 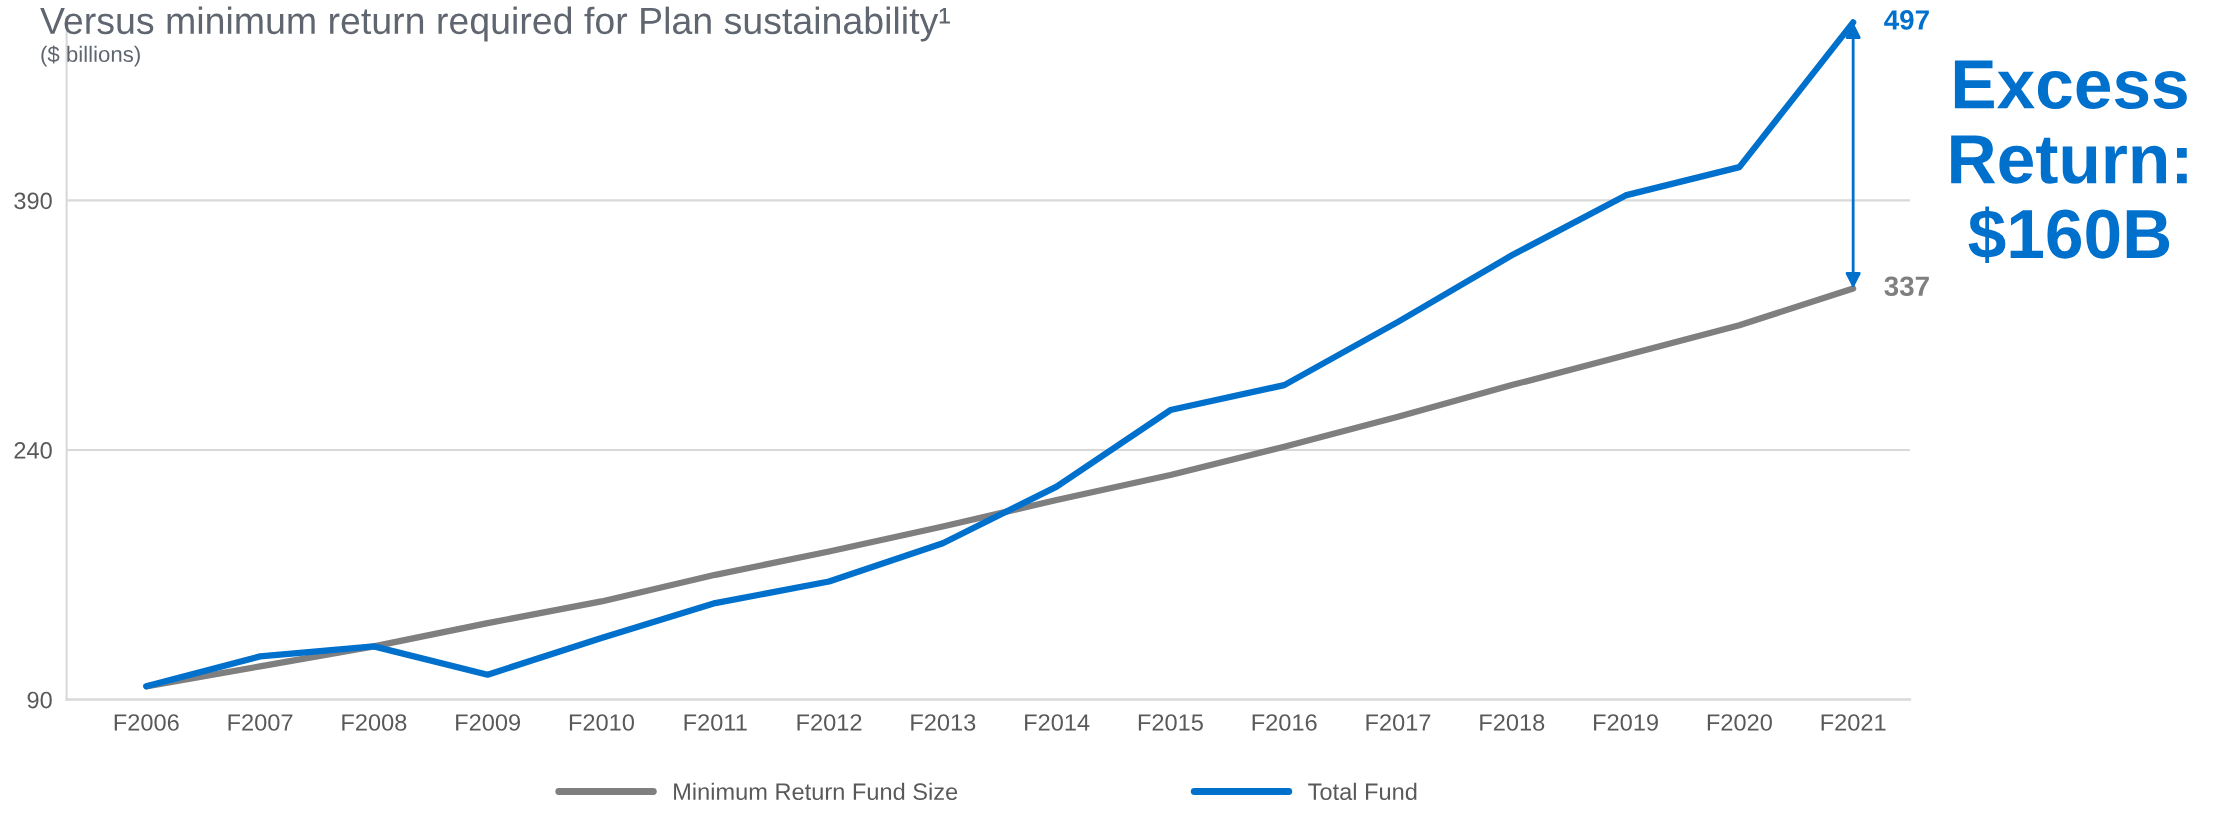 I want to click on x-tick-label: F2016, so click(x=1284, y=722).